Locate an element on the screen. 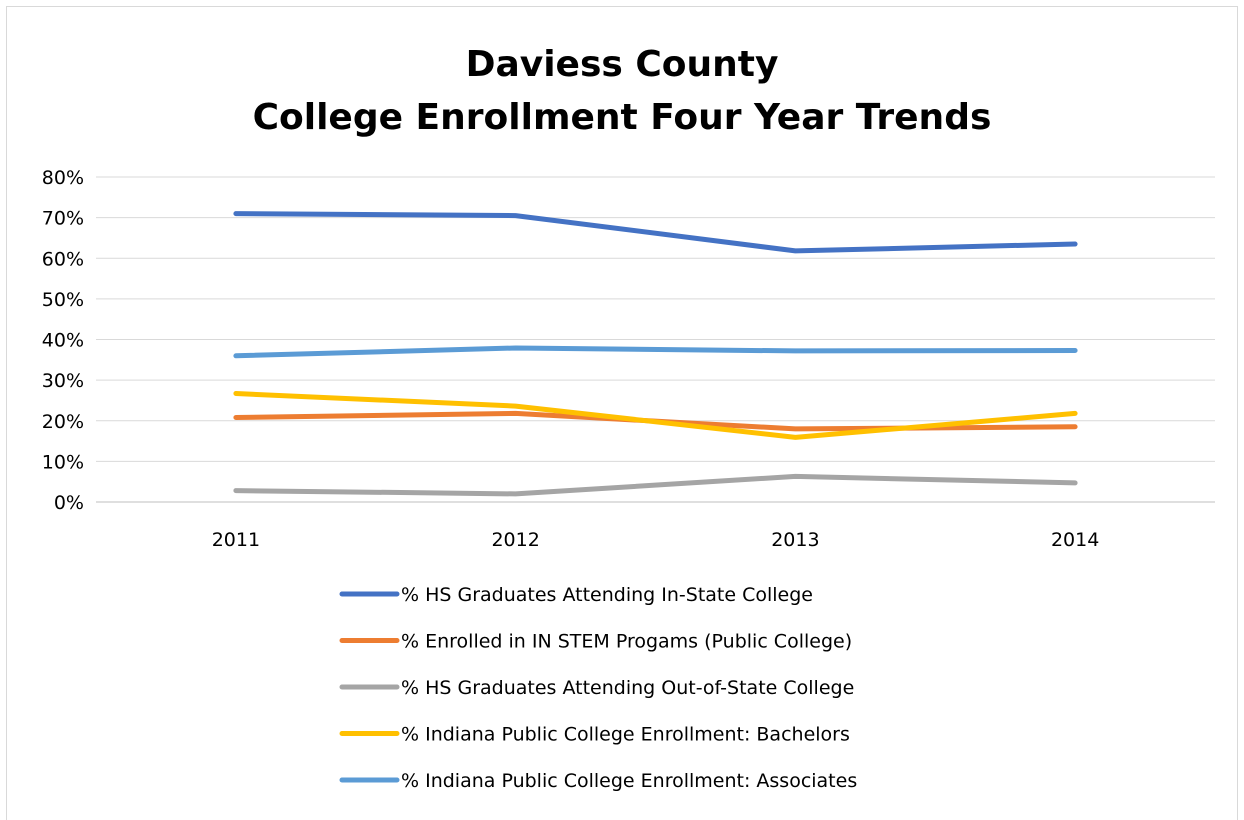 The height and width of the screenshot is (820, 1244). y-tick-label: 30% is located at coordinates (63, 381).